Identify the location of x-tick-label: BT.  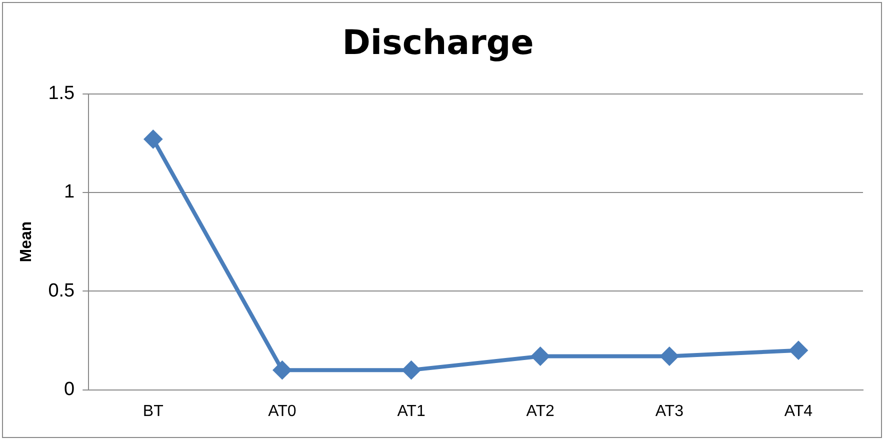
(153, 411).